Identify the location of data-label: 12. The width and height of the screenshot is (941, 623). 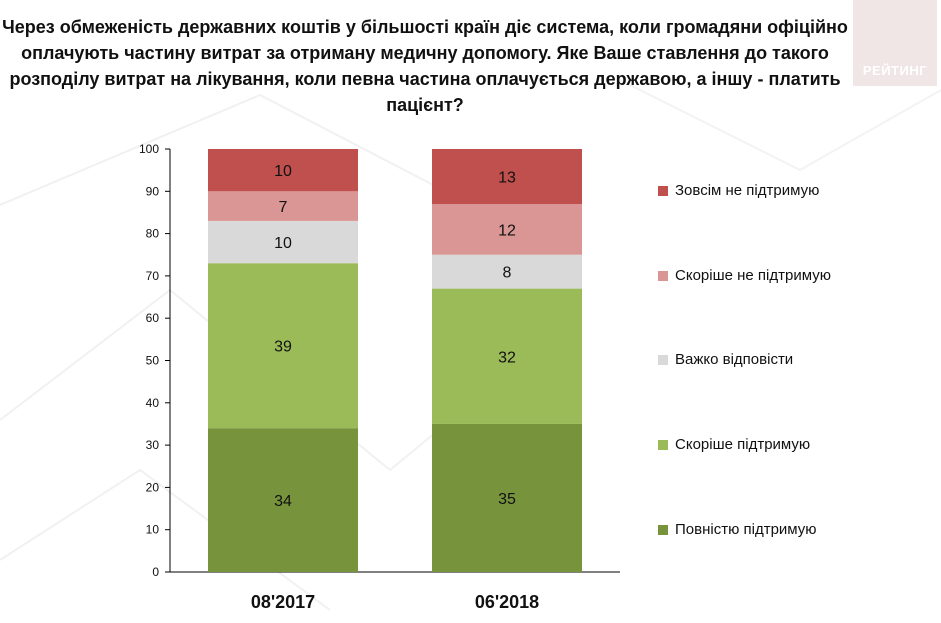
(507, 230).